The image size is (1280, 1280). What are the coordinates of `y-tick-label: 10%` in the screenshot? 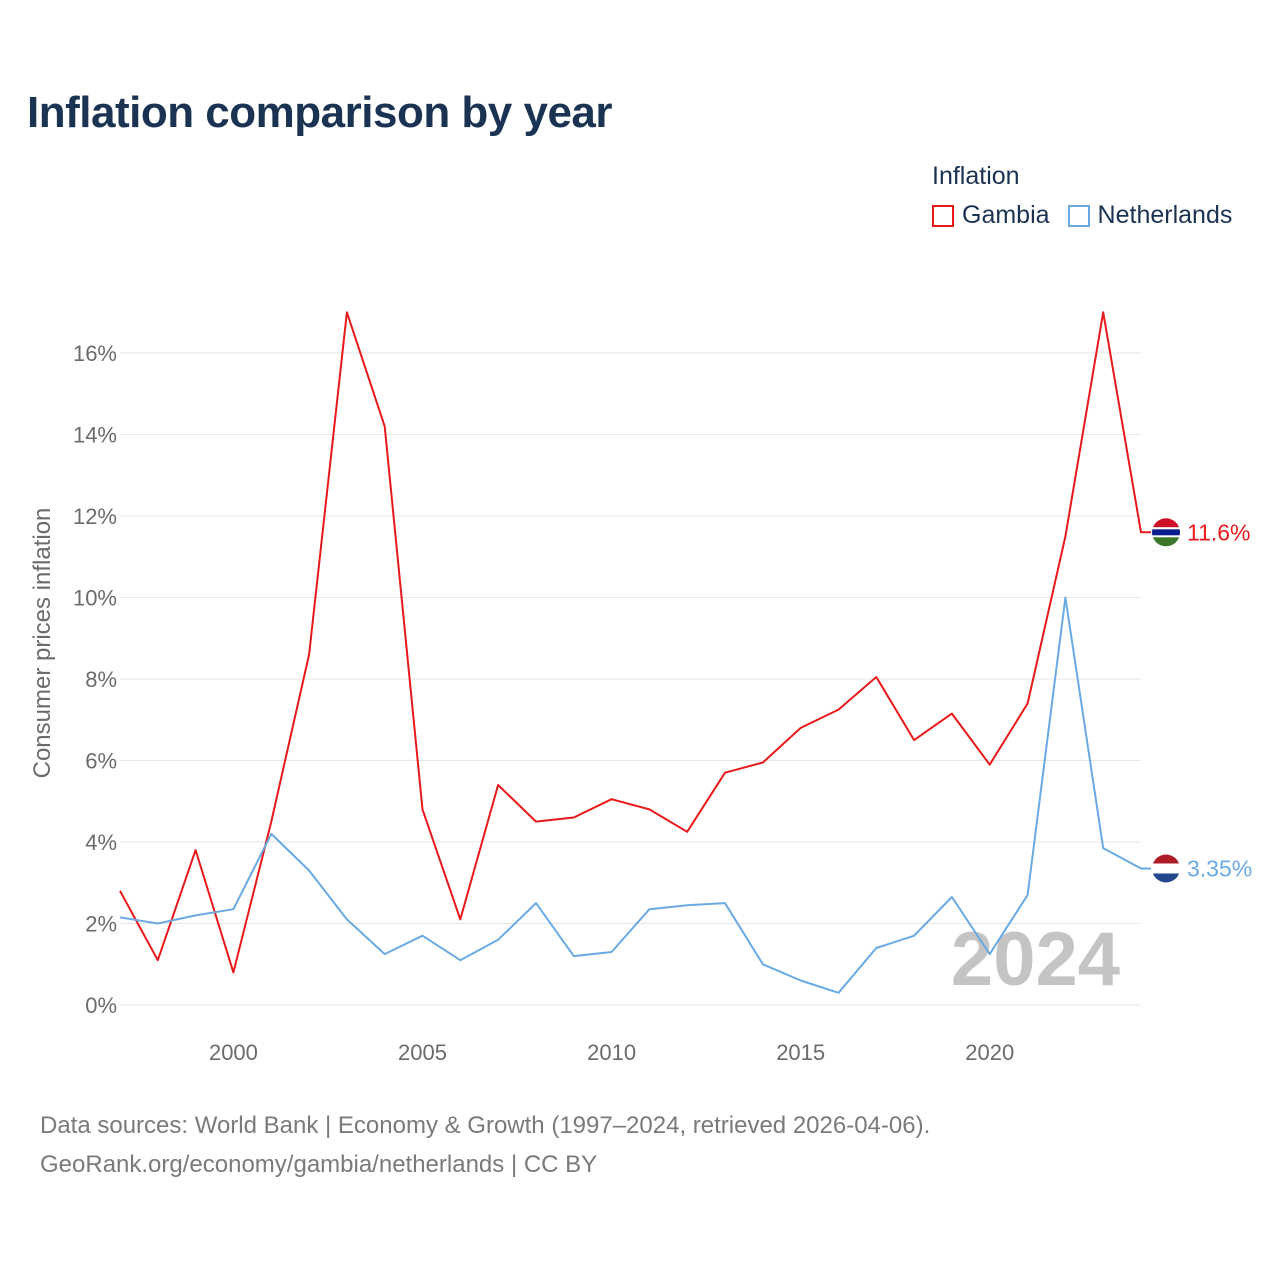 It's located at (95, 598).